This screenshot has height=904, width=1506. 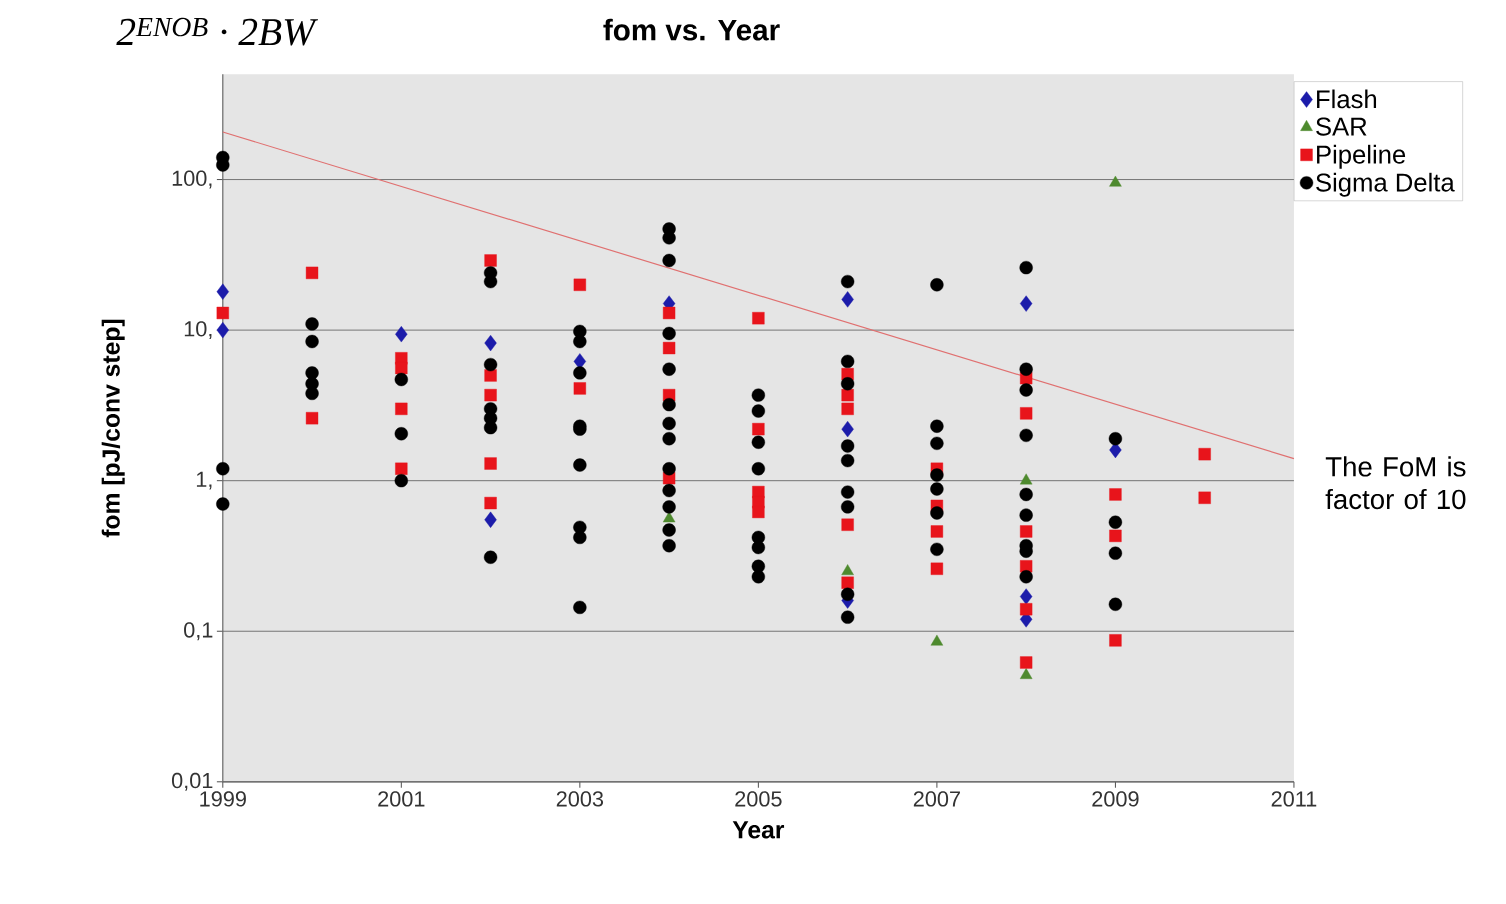 I want to click on x-tick-label: 2003, so click(x=580, y=799).